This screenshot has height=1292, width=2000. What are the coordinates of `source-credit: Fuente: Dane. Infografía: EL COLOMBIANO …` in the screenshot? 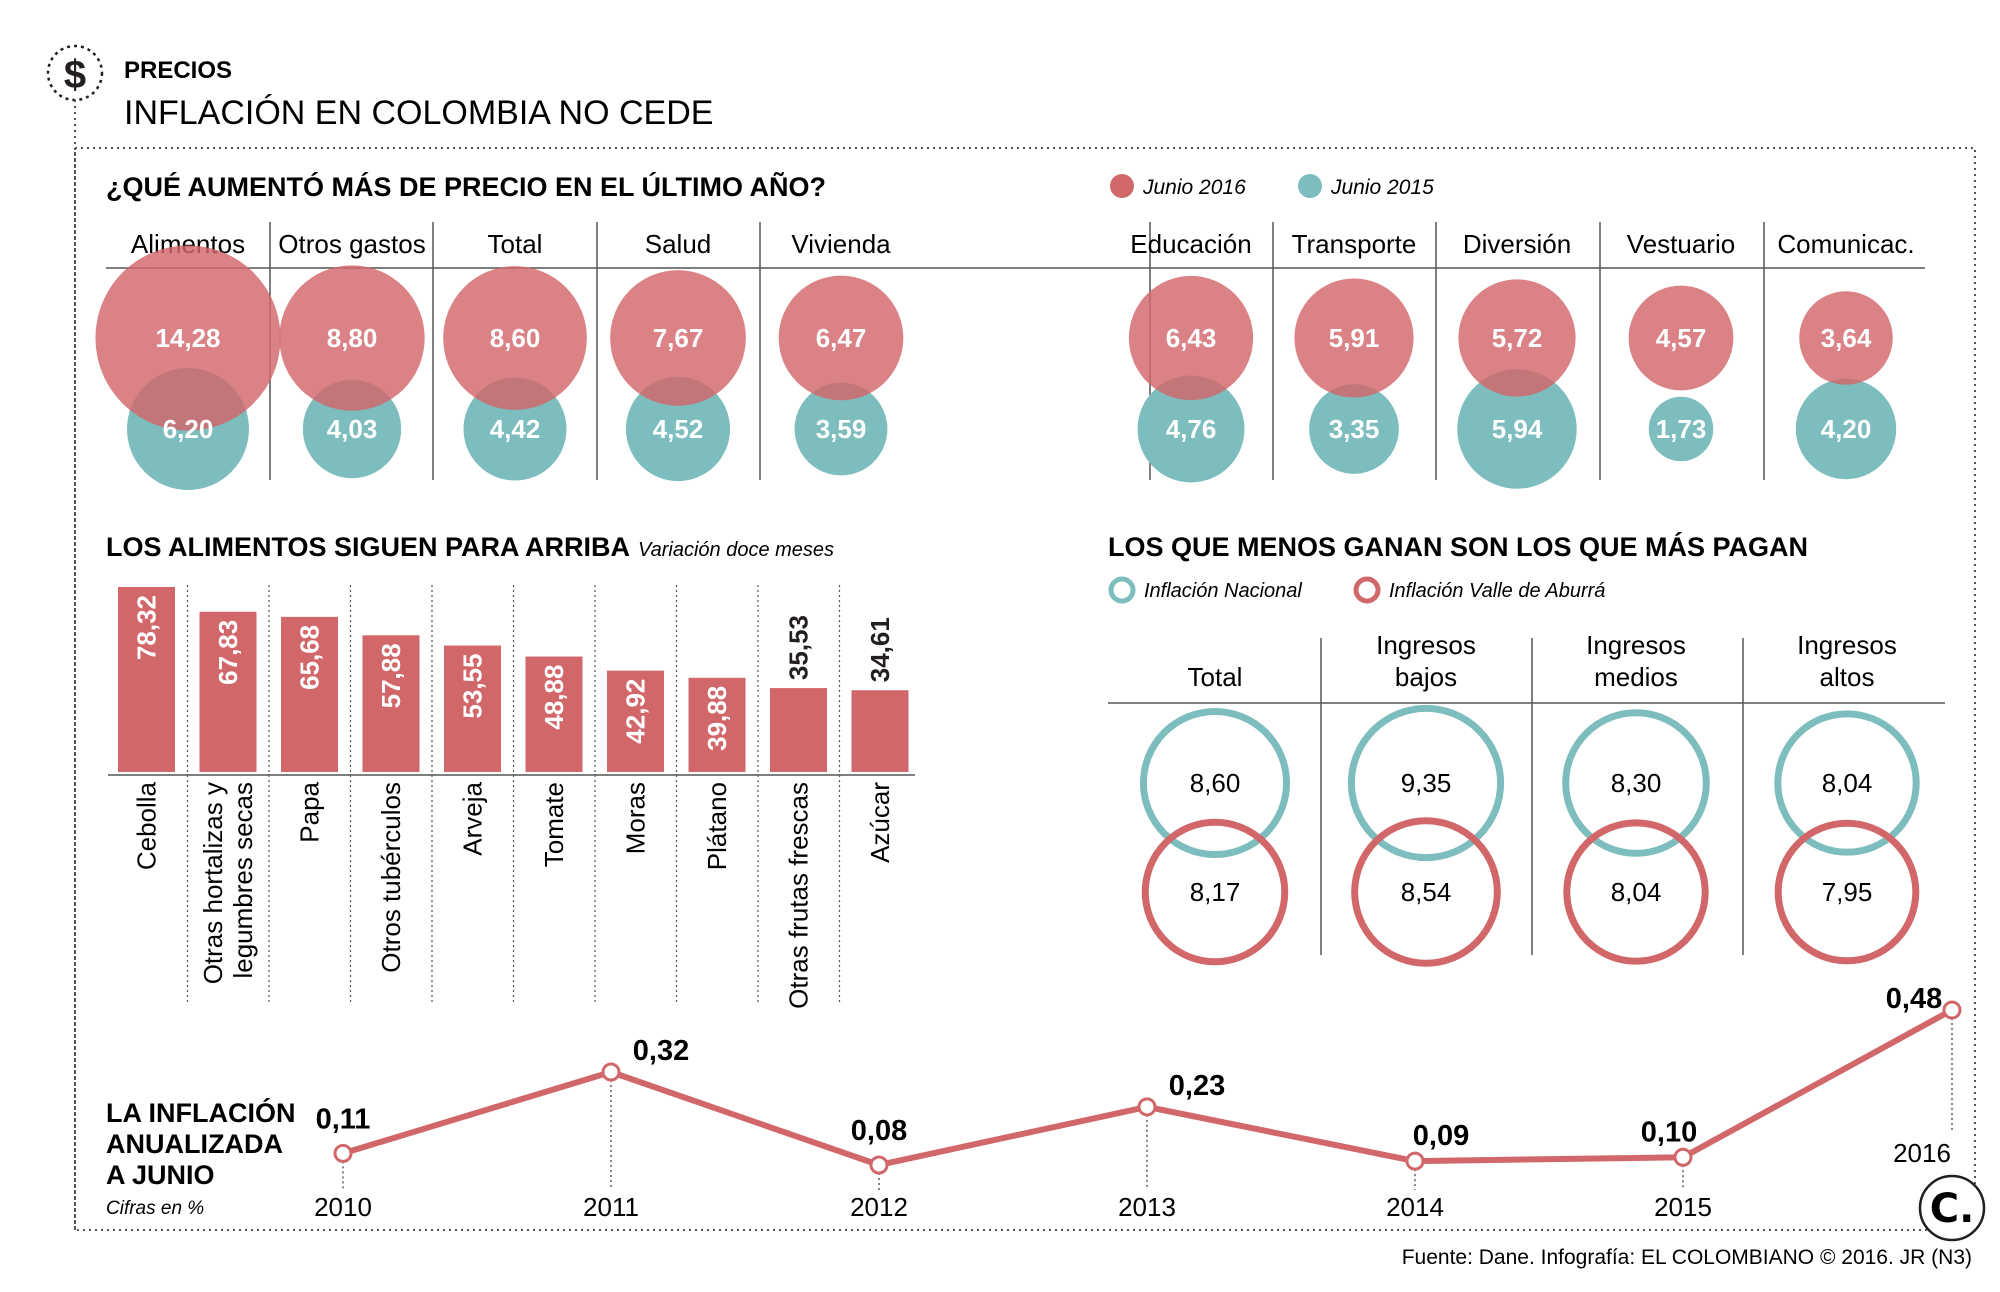 It's located at (1687, 1257).